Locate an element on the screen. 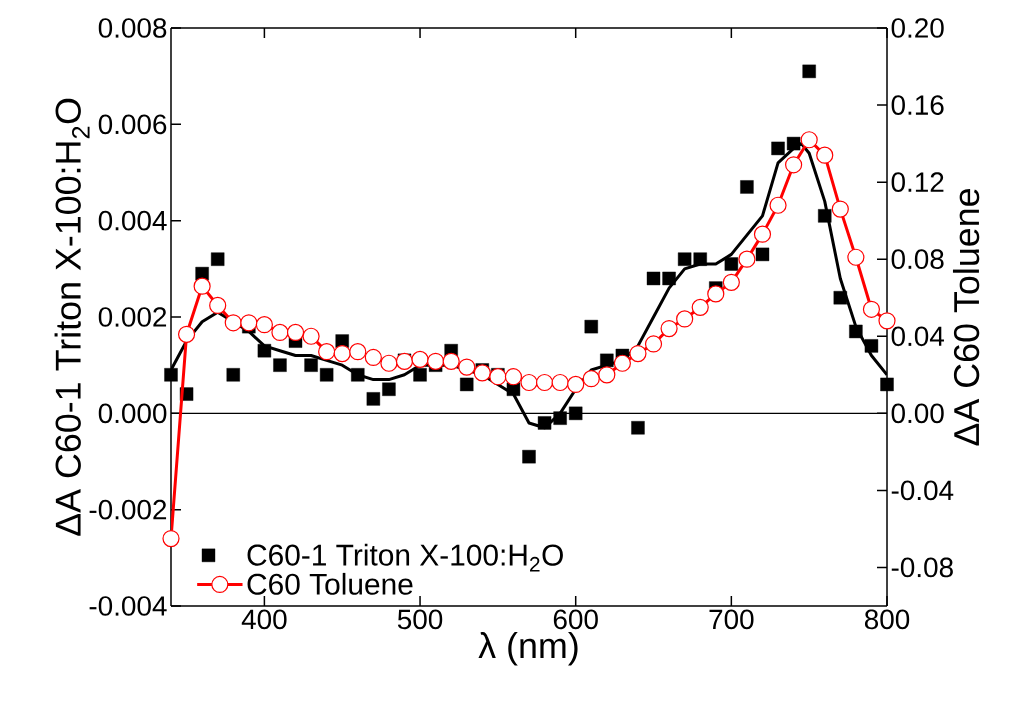 The image size is (1021, 725). y-tick-label: 0.004 is located at coordinates (132, 220).